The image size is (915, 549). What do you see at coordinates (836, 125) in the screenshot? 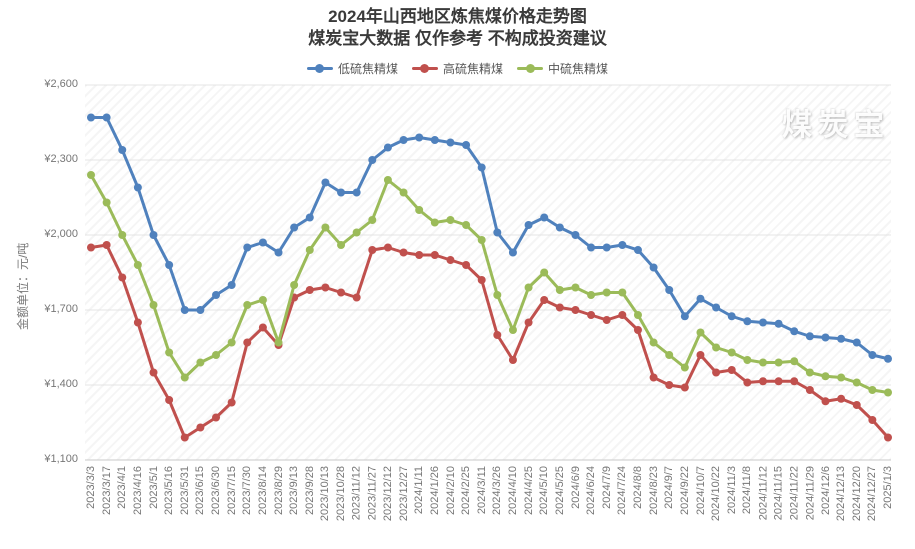
I see `watermark: 煤炭宝` at bounding box center [836, 125].